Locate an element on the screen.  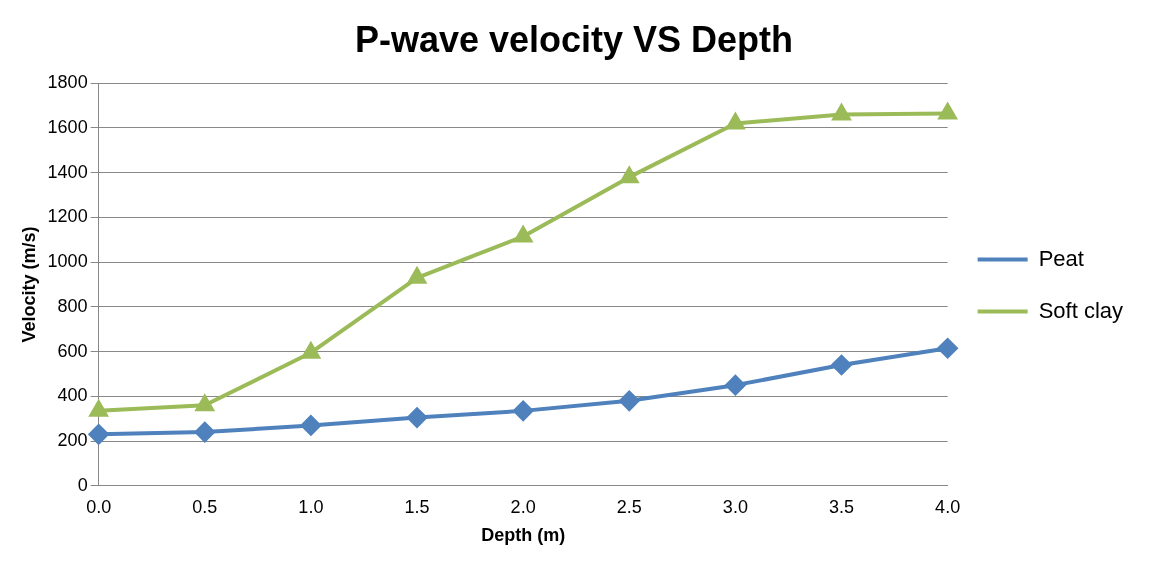
x-tick-label: 2.5 is located at coordinates (629, 506).